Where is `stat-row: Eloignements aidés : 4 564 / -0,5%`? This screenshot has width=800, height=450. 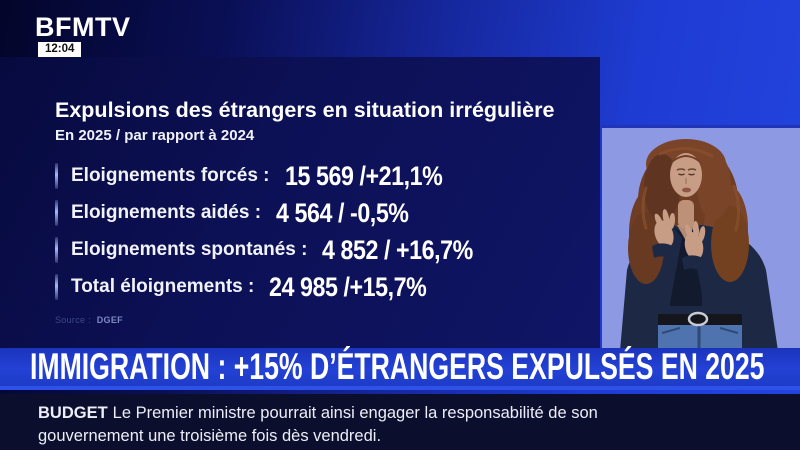 stat-row: Eloignements aidés : 4 564 / -0,5% is located at coordinates (317, 213).